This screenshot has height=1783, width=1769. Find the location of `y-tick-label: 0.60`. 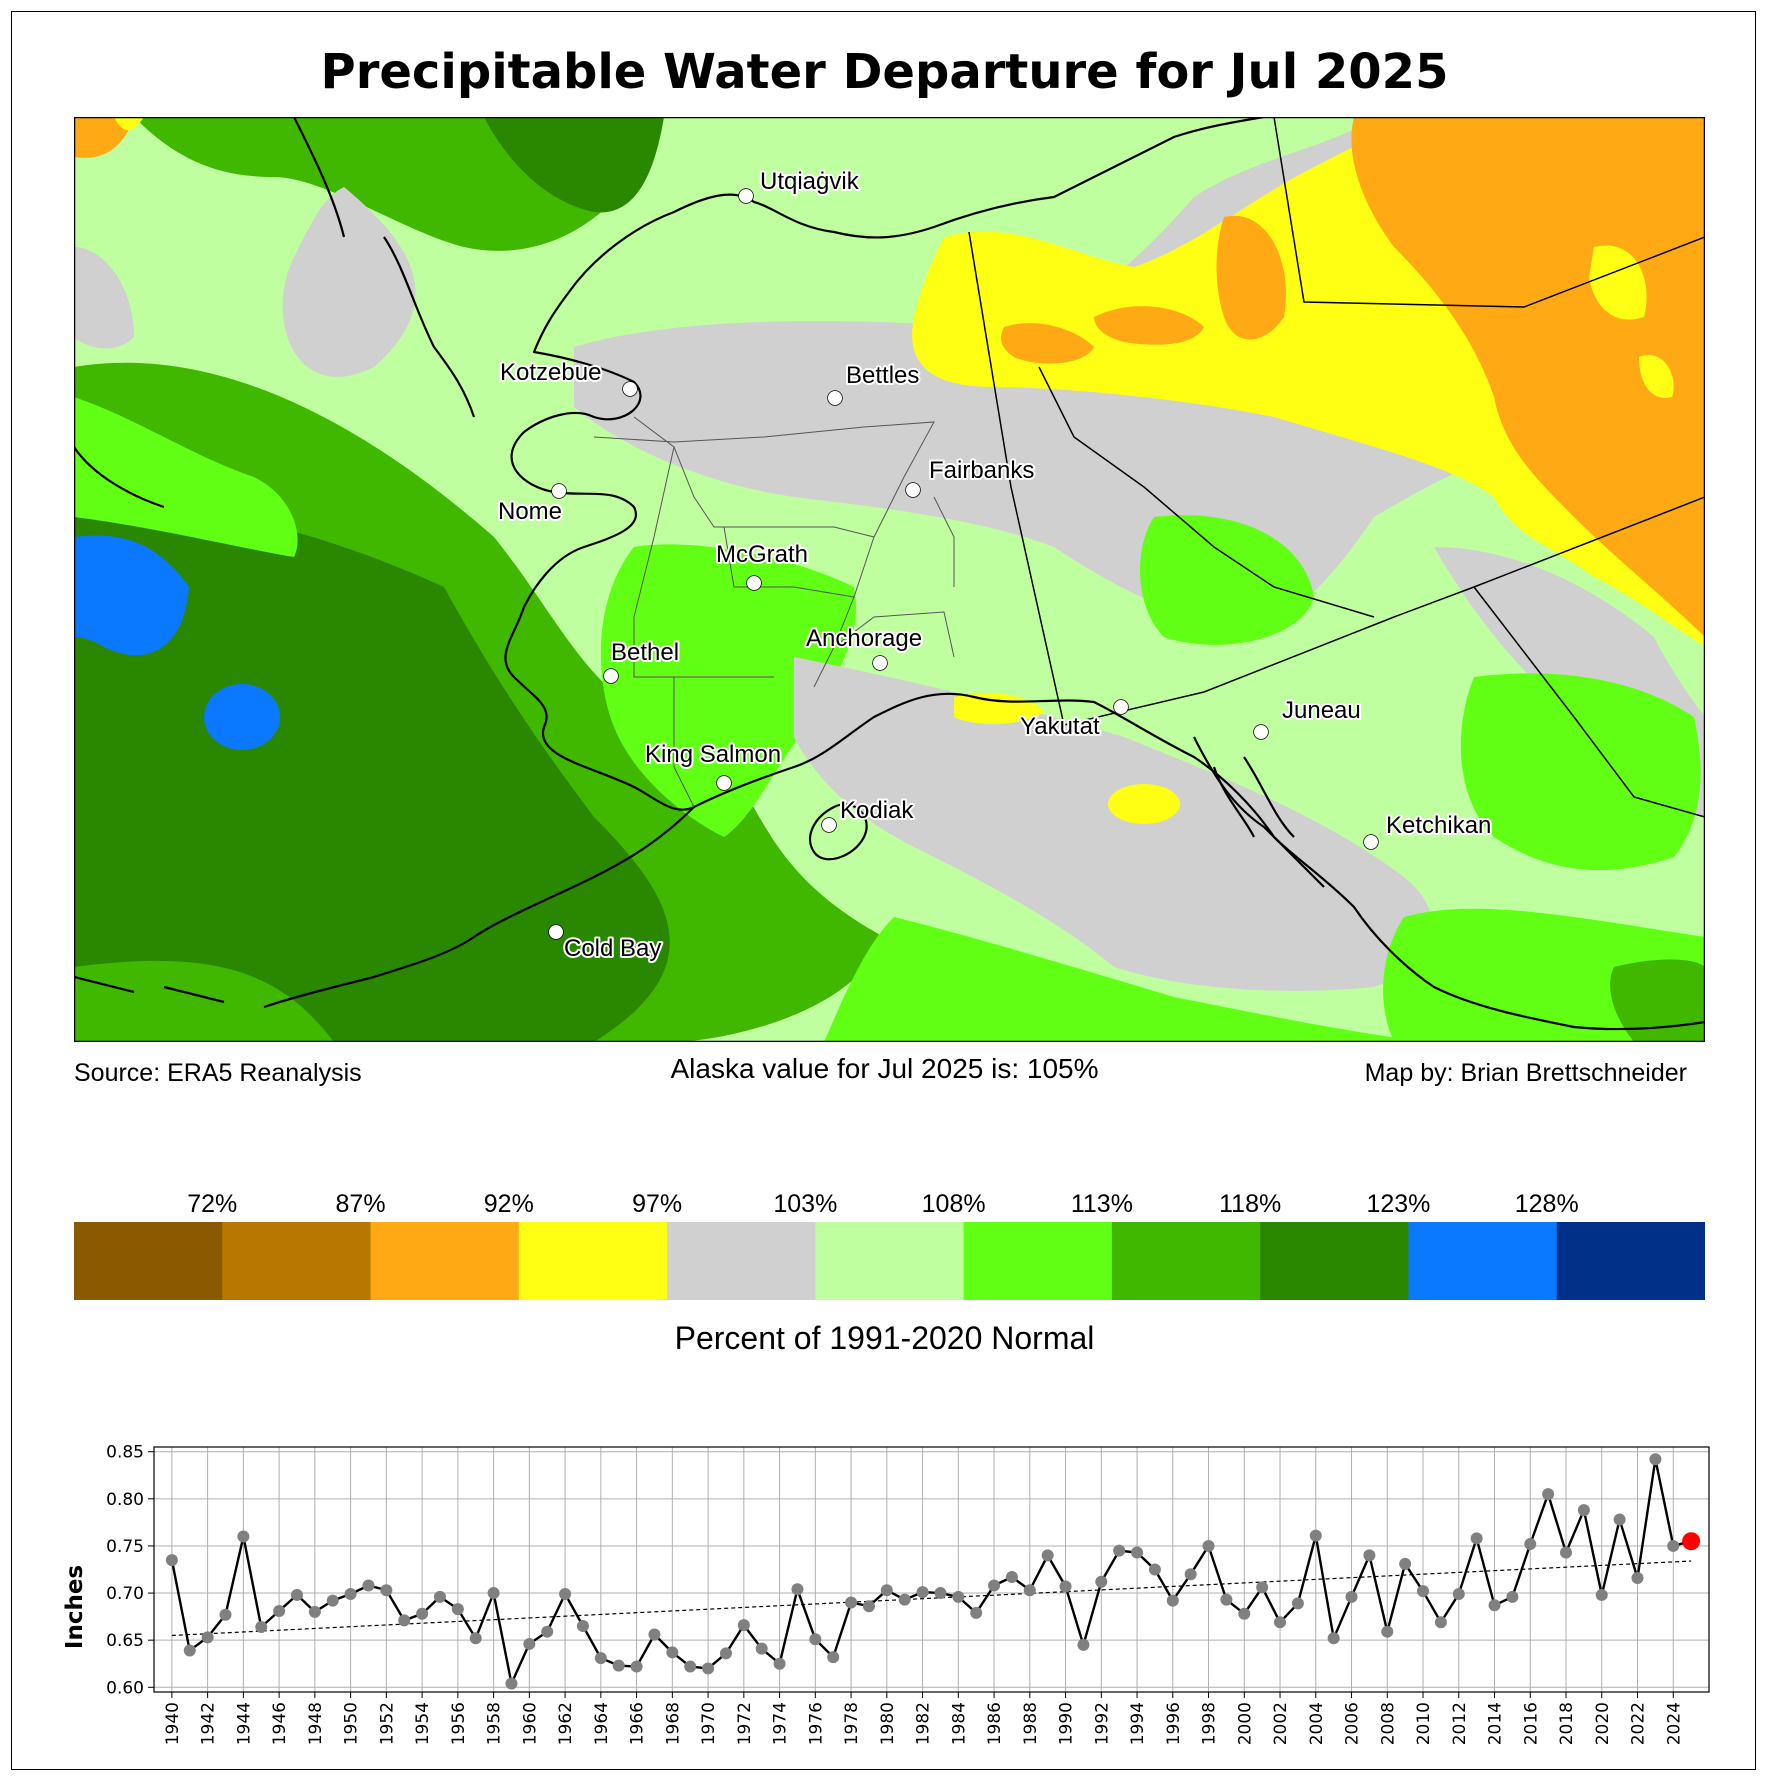

y-tick-label: 0.60 is located at coordinates (125, 1688).